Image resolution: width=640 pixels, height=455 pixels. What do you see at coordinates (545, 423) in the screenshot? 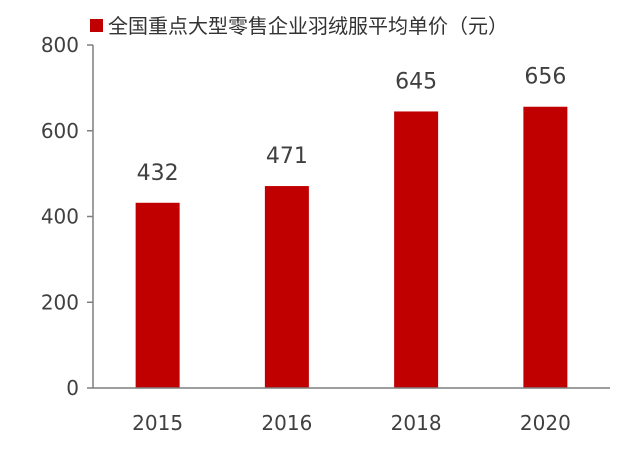
I see `x-tick-label: 2020` at bounding box center [545, 423].